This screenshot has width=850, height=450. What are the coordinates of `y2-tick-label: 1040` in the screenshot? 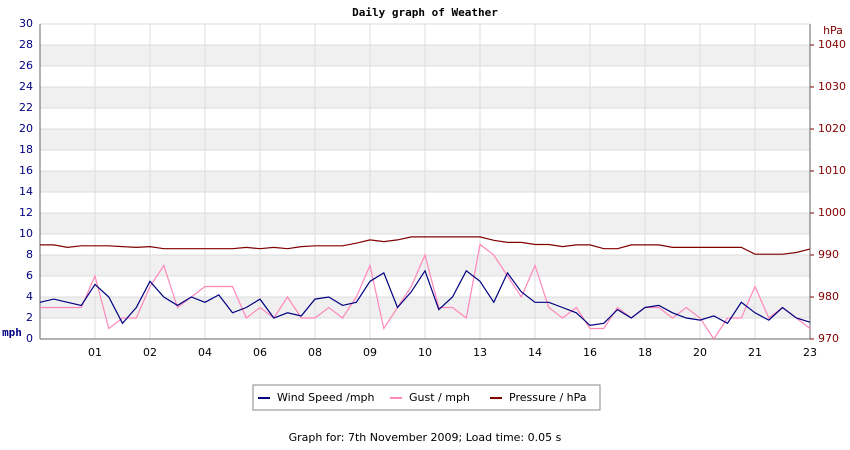 It's located at (832, 44).